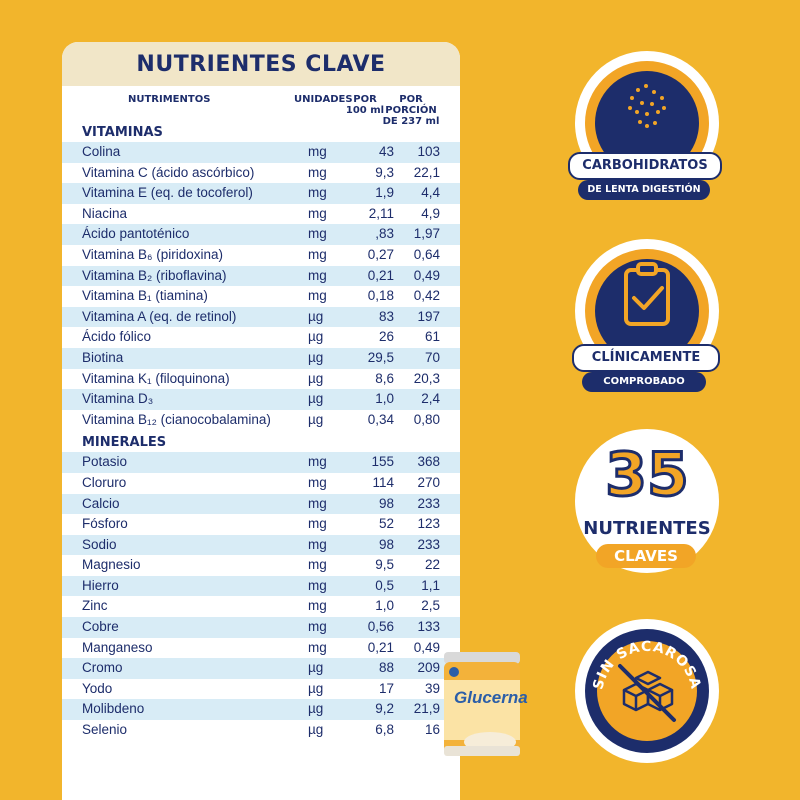 The width and height of the screenshot is (800, 800). I want to click on value-per-100ml: 1,9, so click(384, 193).